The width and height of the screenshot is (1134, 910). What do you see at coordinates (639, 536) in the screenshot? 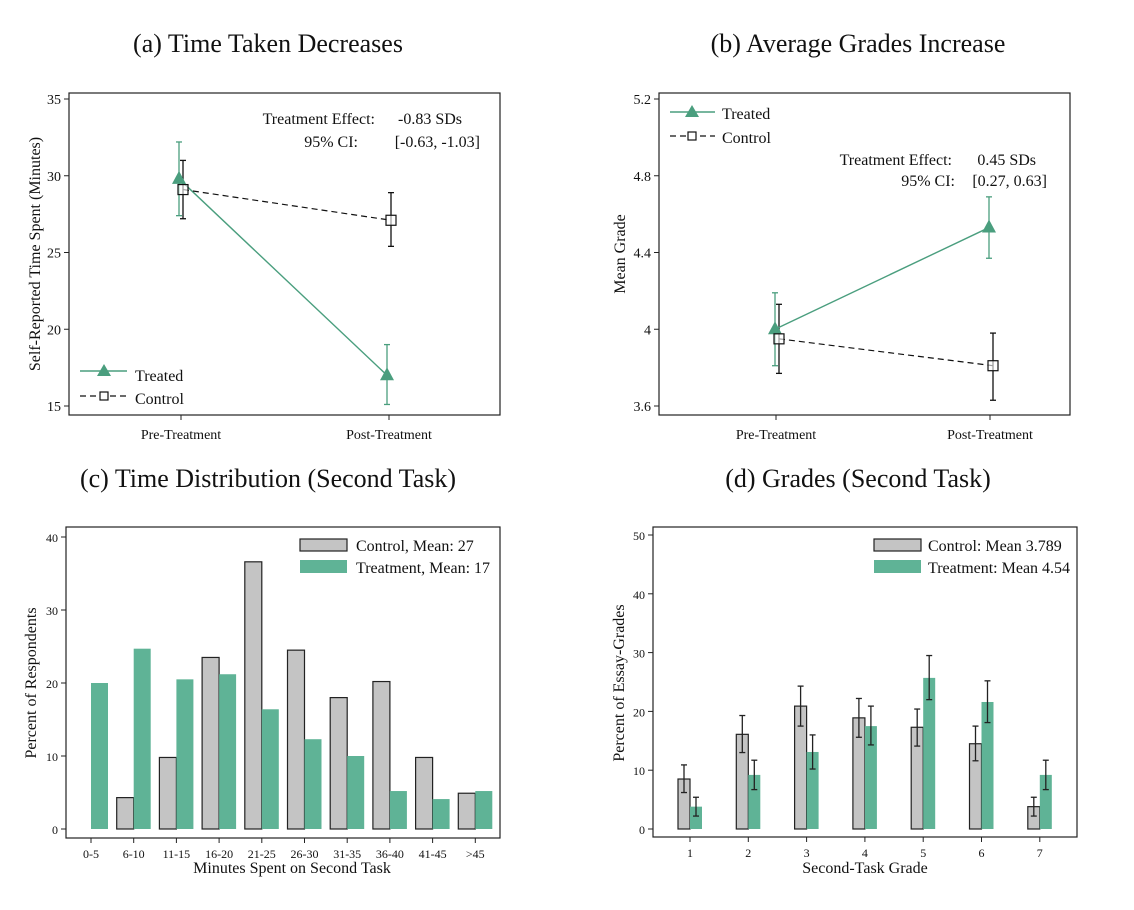
I see `y-tick-label: 50` at bounding box center [639, 536].